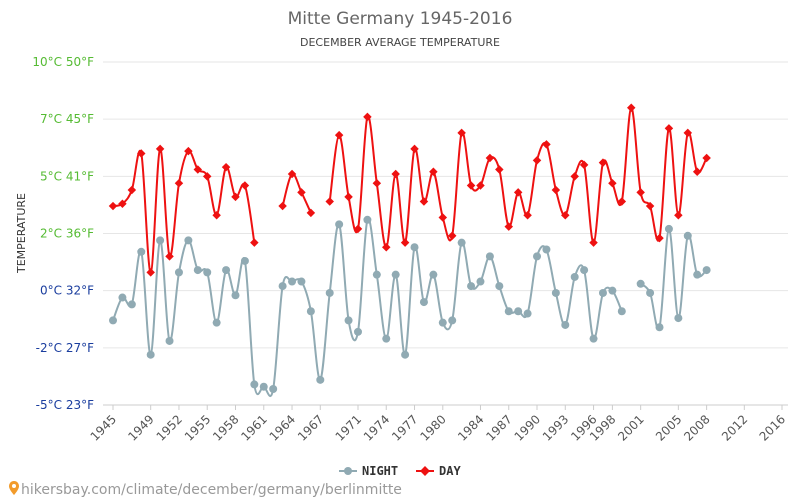 The height and width of the screenshot is (500, 800). I want to click on legend-night-marker, so click(348, 471).